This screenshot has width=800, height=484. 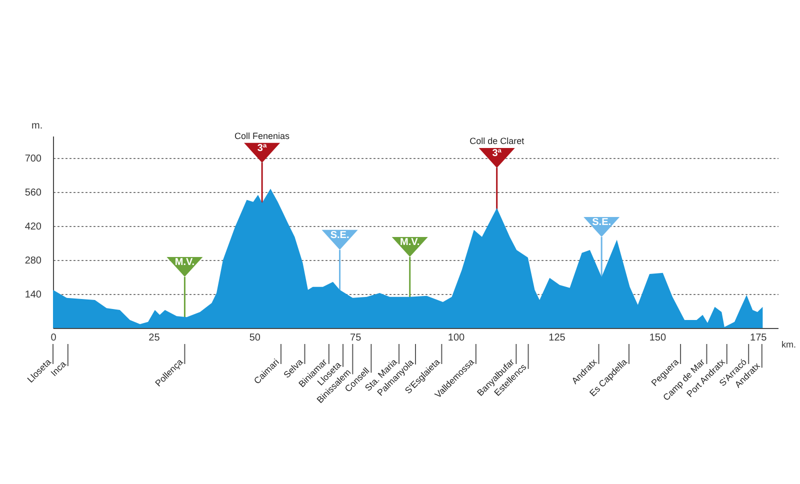 I want to click on y-tick-label: 700, so click(x=33, y=158).